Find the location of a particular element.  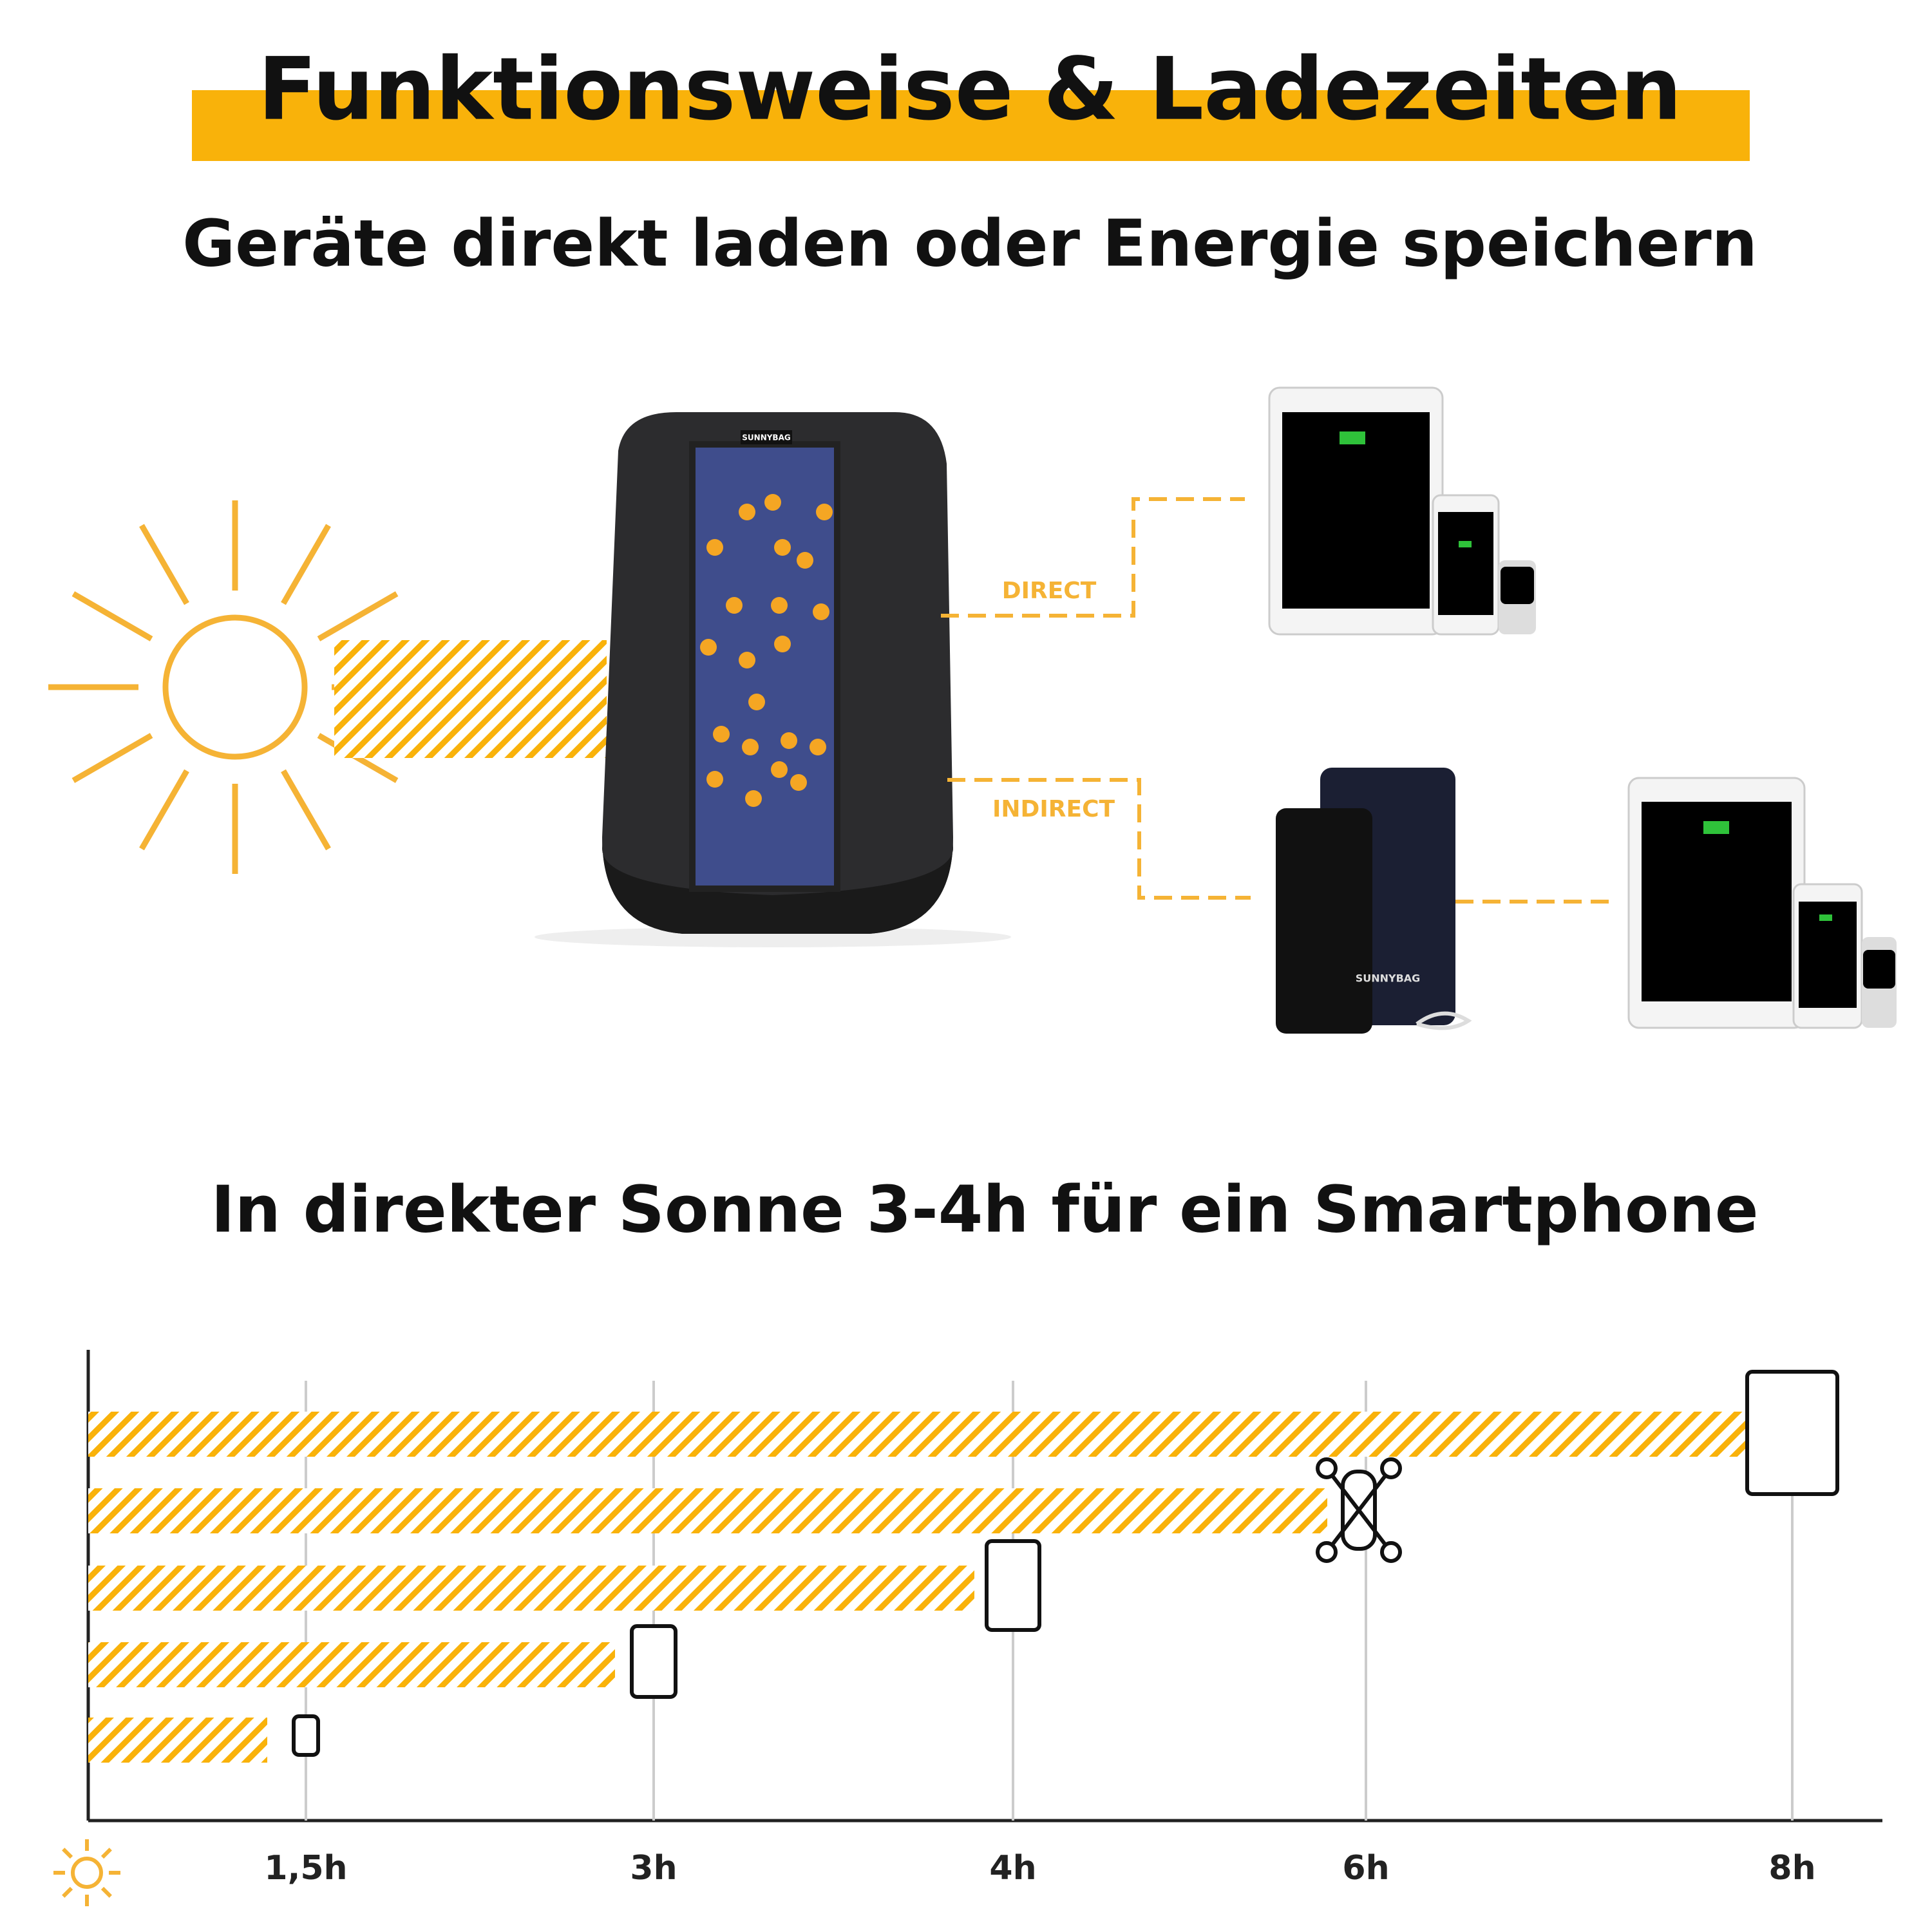

connectors is located at coordinates (1278, 700).